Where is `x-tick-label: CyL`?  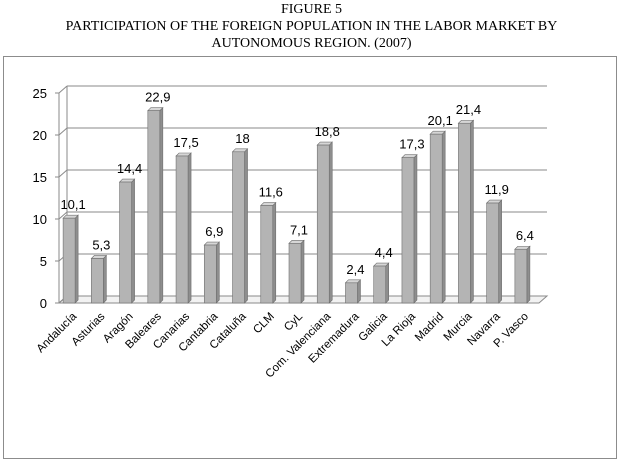
x-tick-label: CyL is located at coordinates (293, 321).